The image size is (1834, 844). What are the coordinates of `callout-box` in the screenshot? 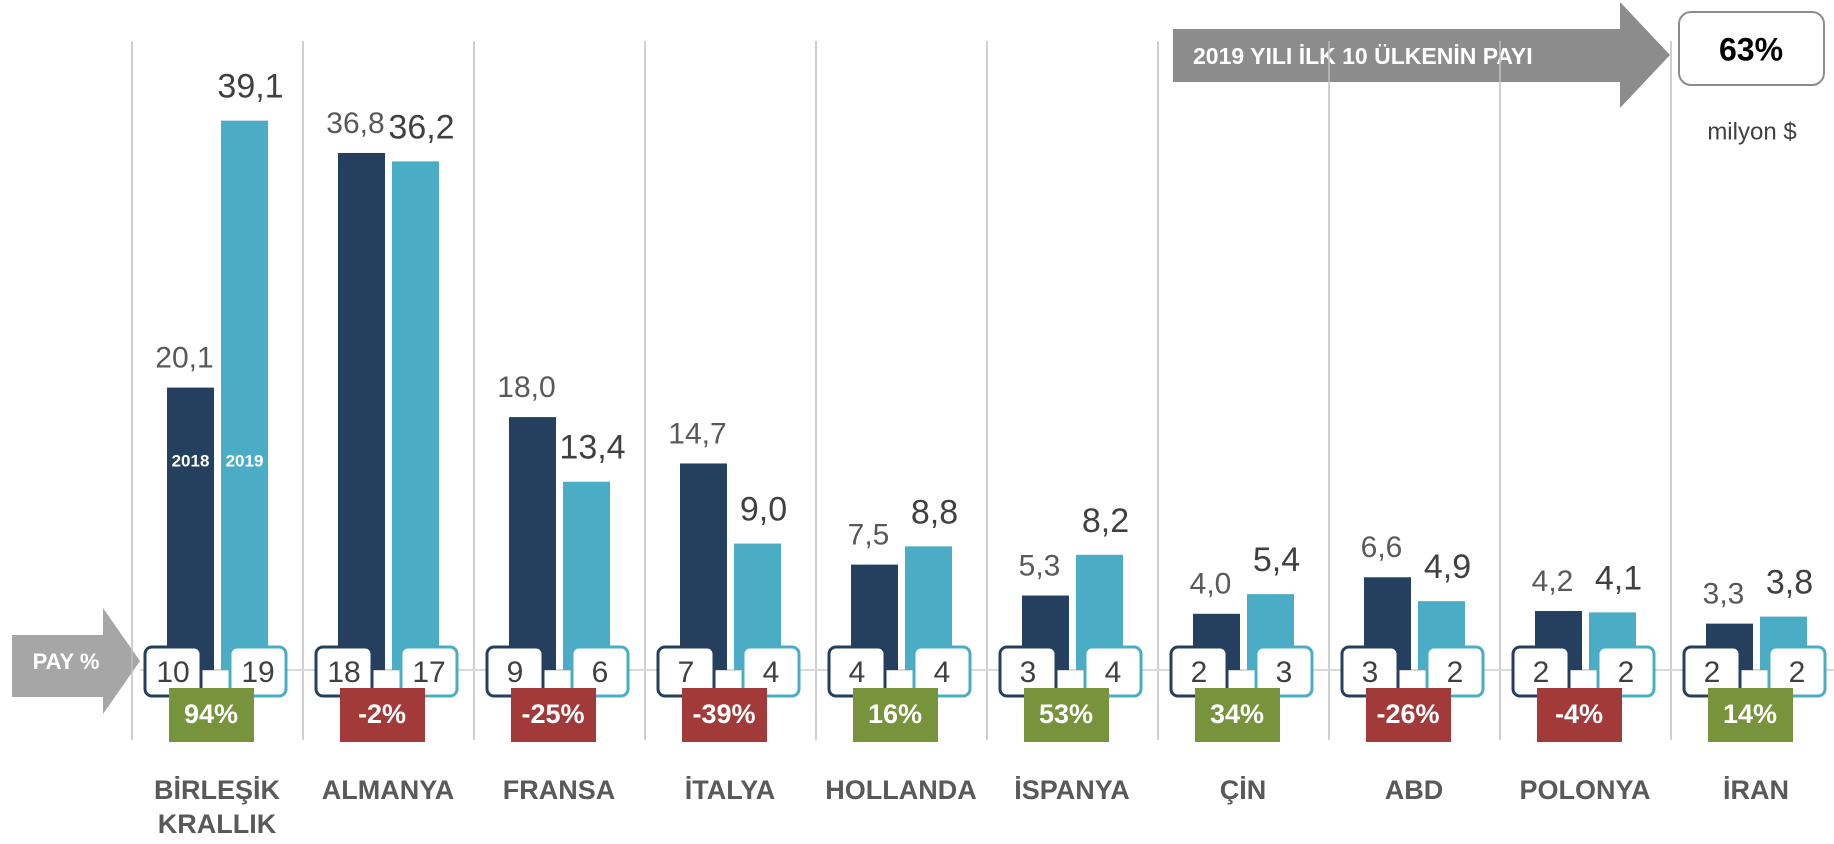 It's located at (1751, 48).